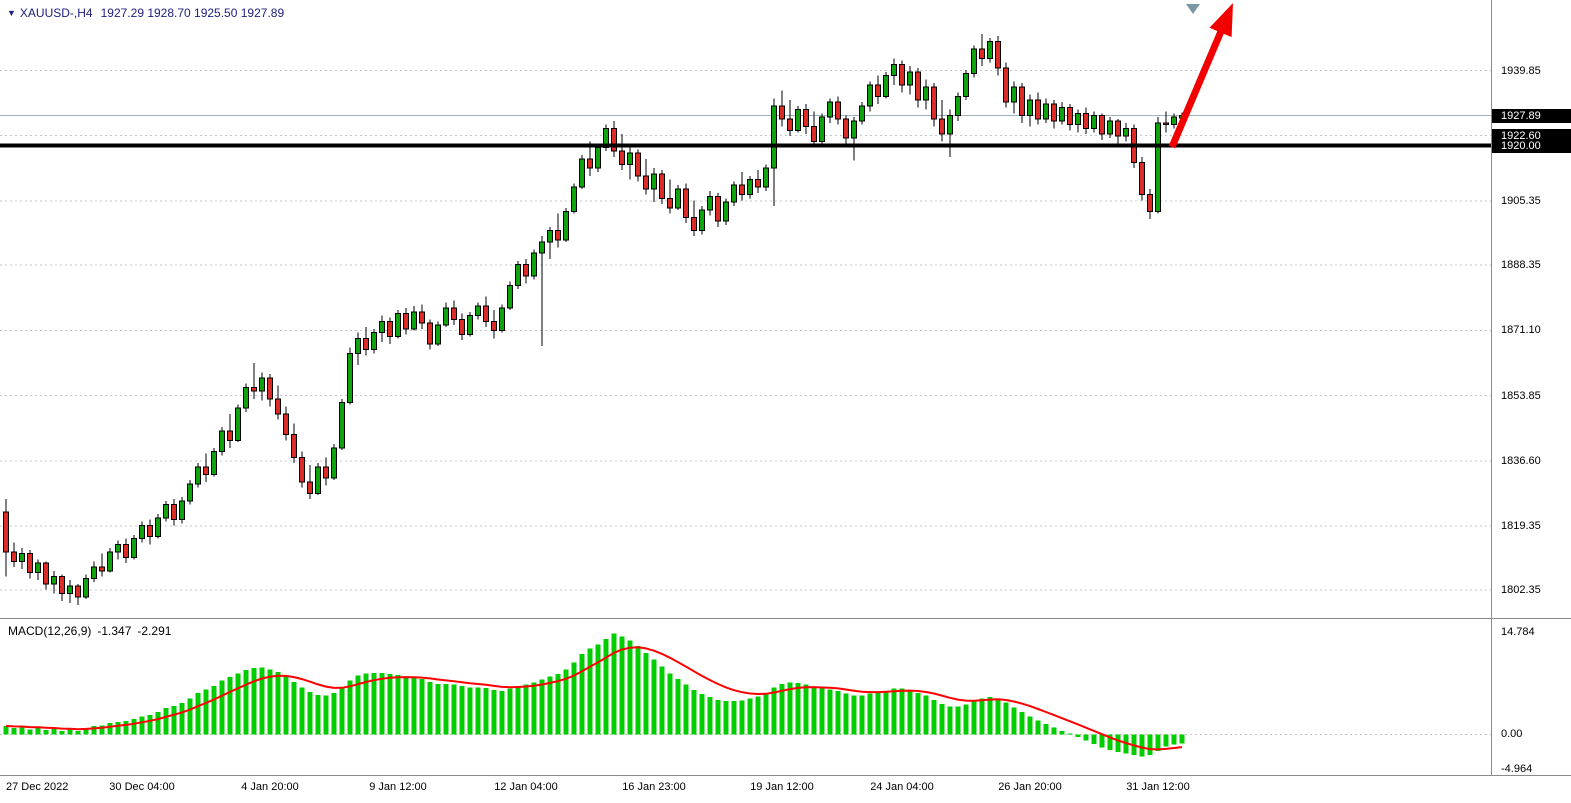 Image resolution: width=1571 pixels, height=803 pixels. What do you see at coordinates (1521, 460) in the screenshot?
I see `price-axis-label: 1836.60` at bounding box center [1521, 460].